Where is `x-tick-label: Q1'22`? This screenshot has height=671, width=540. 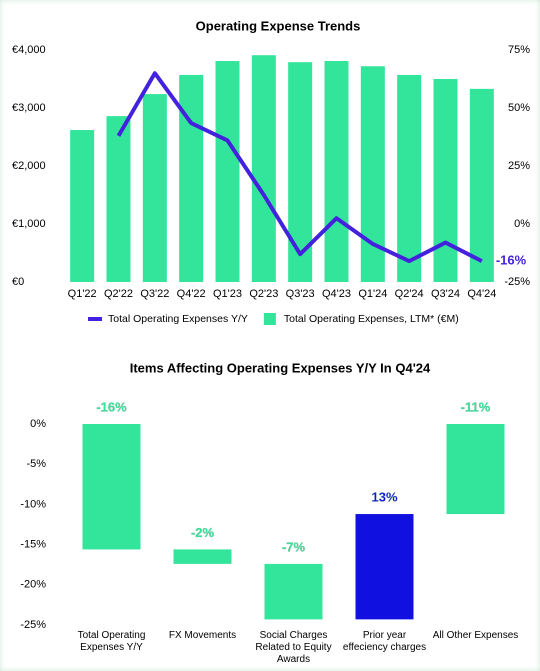 x-tick-label: Q1'22 is located at coordinates (82, 294).